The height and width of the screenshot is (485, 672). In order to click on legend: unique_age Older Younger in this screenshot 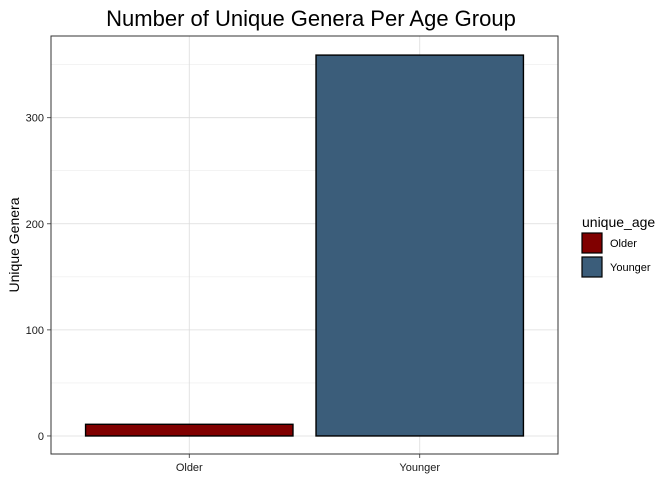, I will do `click(618, 246)`.